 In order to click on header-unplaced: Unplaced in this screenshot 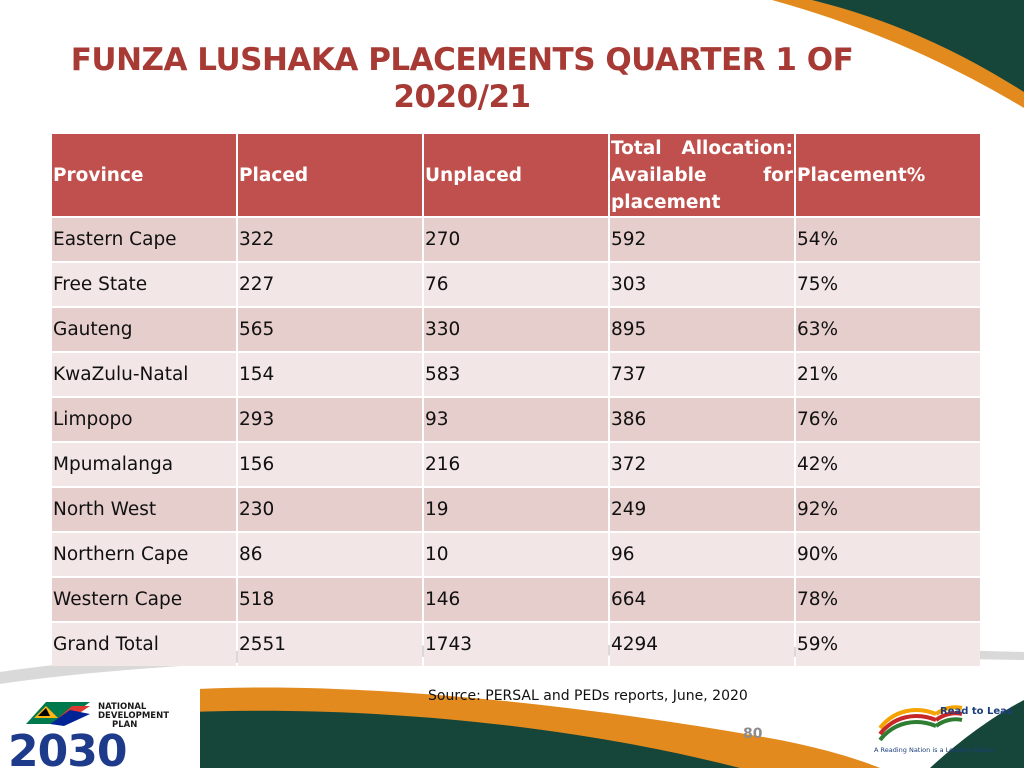, I will do `click(516, 175)`.